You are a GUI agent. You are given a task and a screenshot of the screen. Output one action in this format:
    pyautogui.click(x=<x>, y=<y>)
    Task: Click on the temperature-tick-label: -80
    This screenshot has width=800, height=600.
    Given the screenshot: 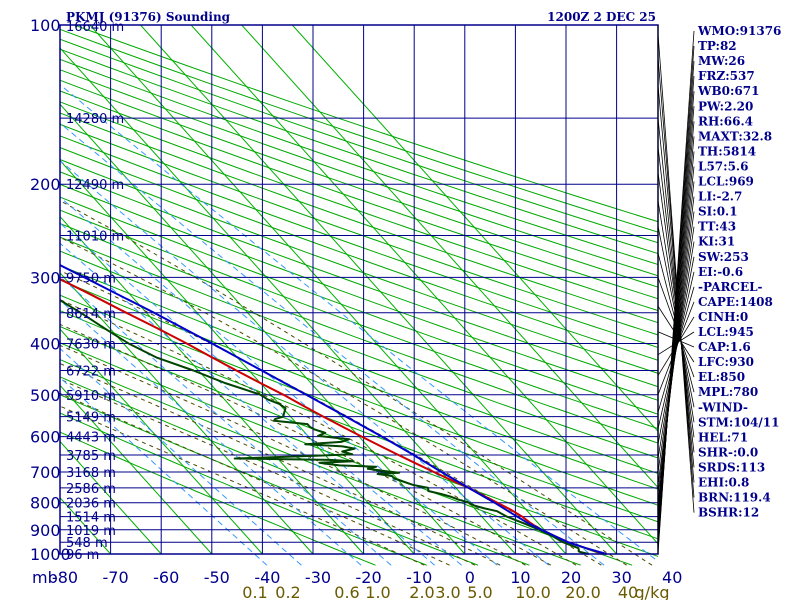 What is the action you would take?
    pyautogui.click(x=65, y=577)
    